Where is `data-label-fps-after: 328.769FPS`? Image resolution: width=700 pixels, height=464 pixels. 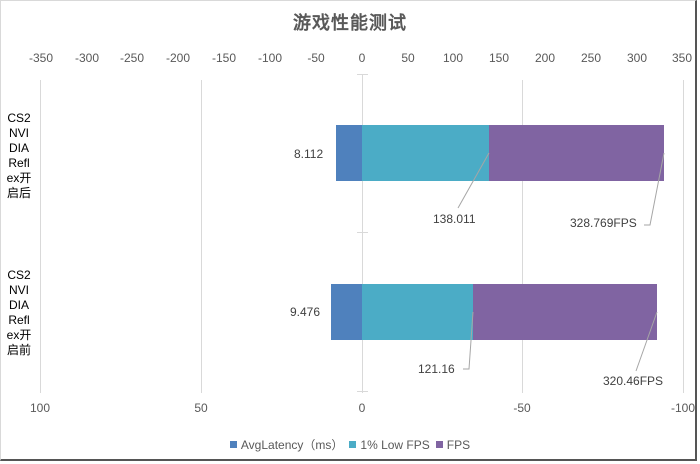
data-label-fps-after: 328.769FPS is located at coordinates (603, 223).